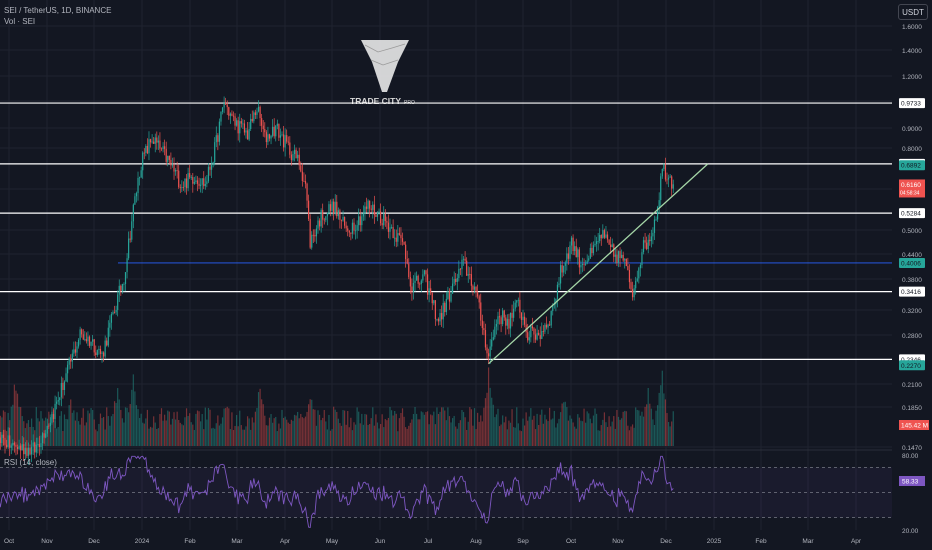 The image size is (932, 550). Describe the element at coordinates (912, 188) in the screenshot. I see `last-price-bg` at that location.